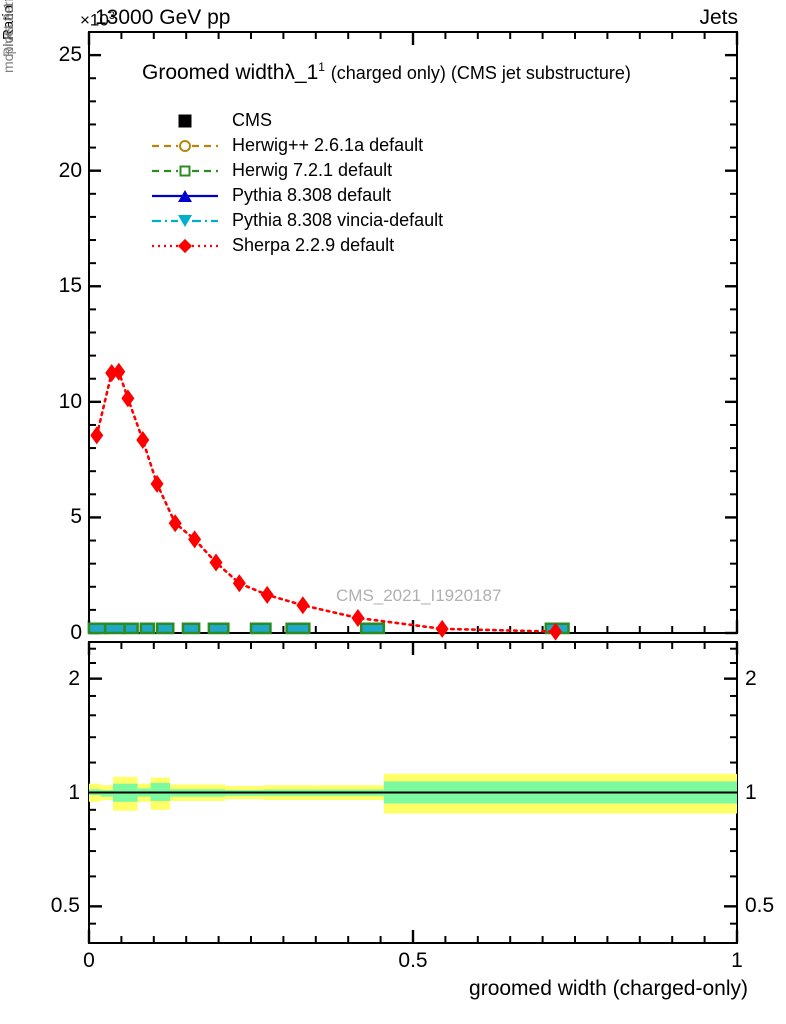 This screenshot has width=786, height=1024. I want to click on x-axis-tick-label: 0.5, so click(413, 960).